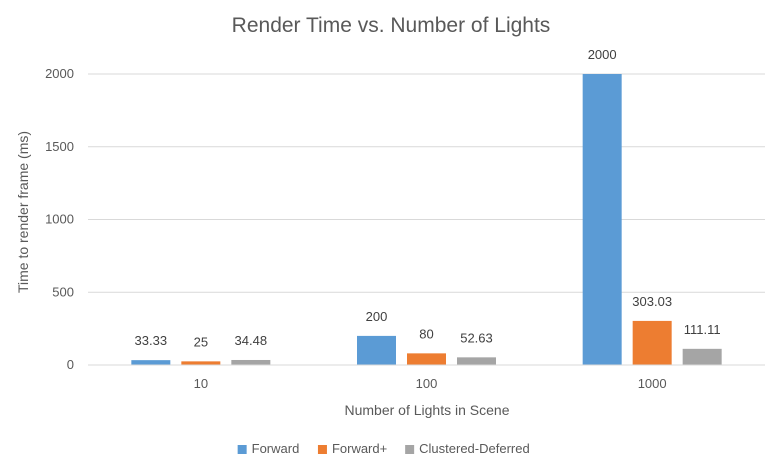 This screenshot has width=781, height=472. What do you see at coordinates (427, 410) in the screenshot?
I see `x-axis-title: Number of Lights in Scene` at bounding box center [427, 410].